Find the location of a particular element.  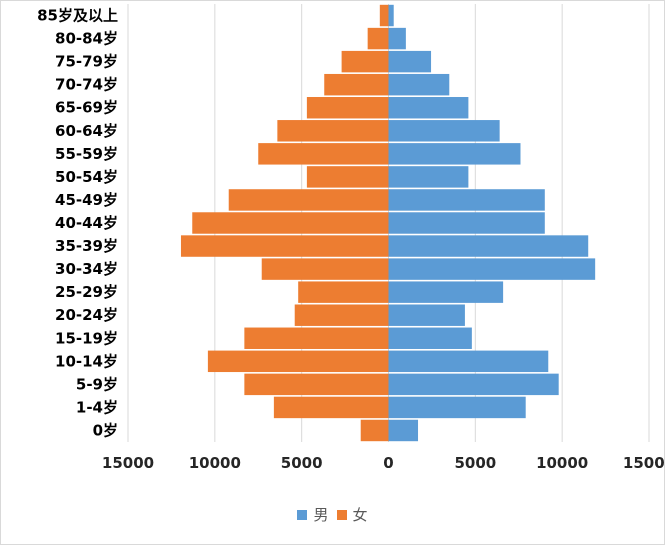

category-label-4: 65-69岁 is located at coordinates (86, 108).